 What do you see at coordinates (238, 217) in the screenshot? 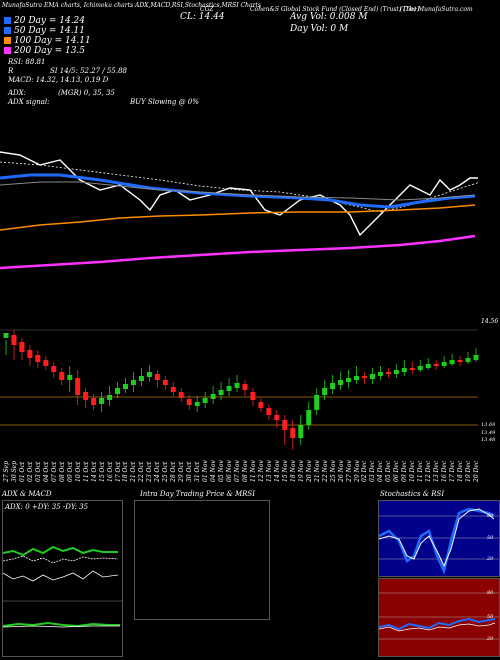
I see `ema100-line` at bounding box center [238, 217].